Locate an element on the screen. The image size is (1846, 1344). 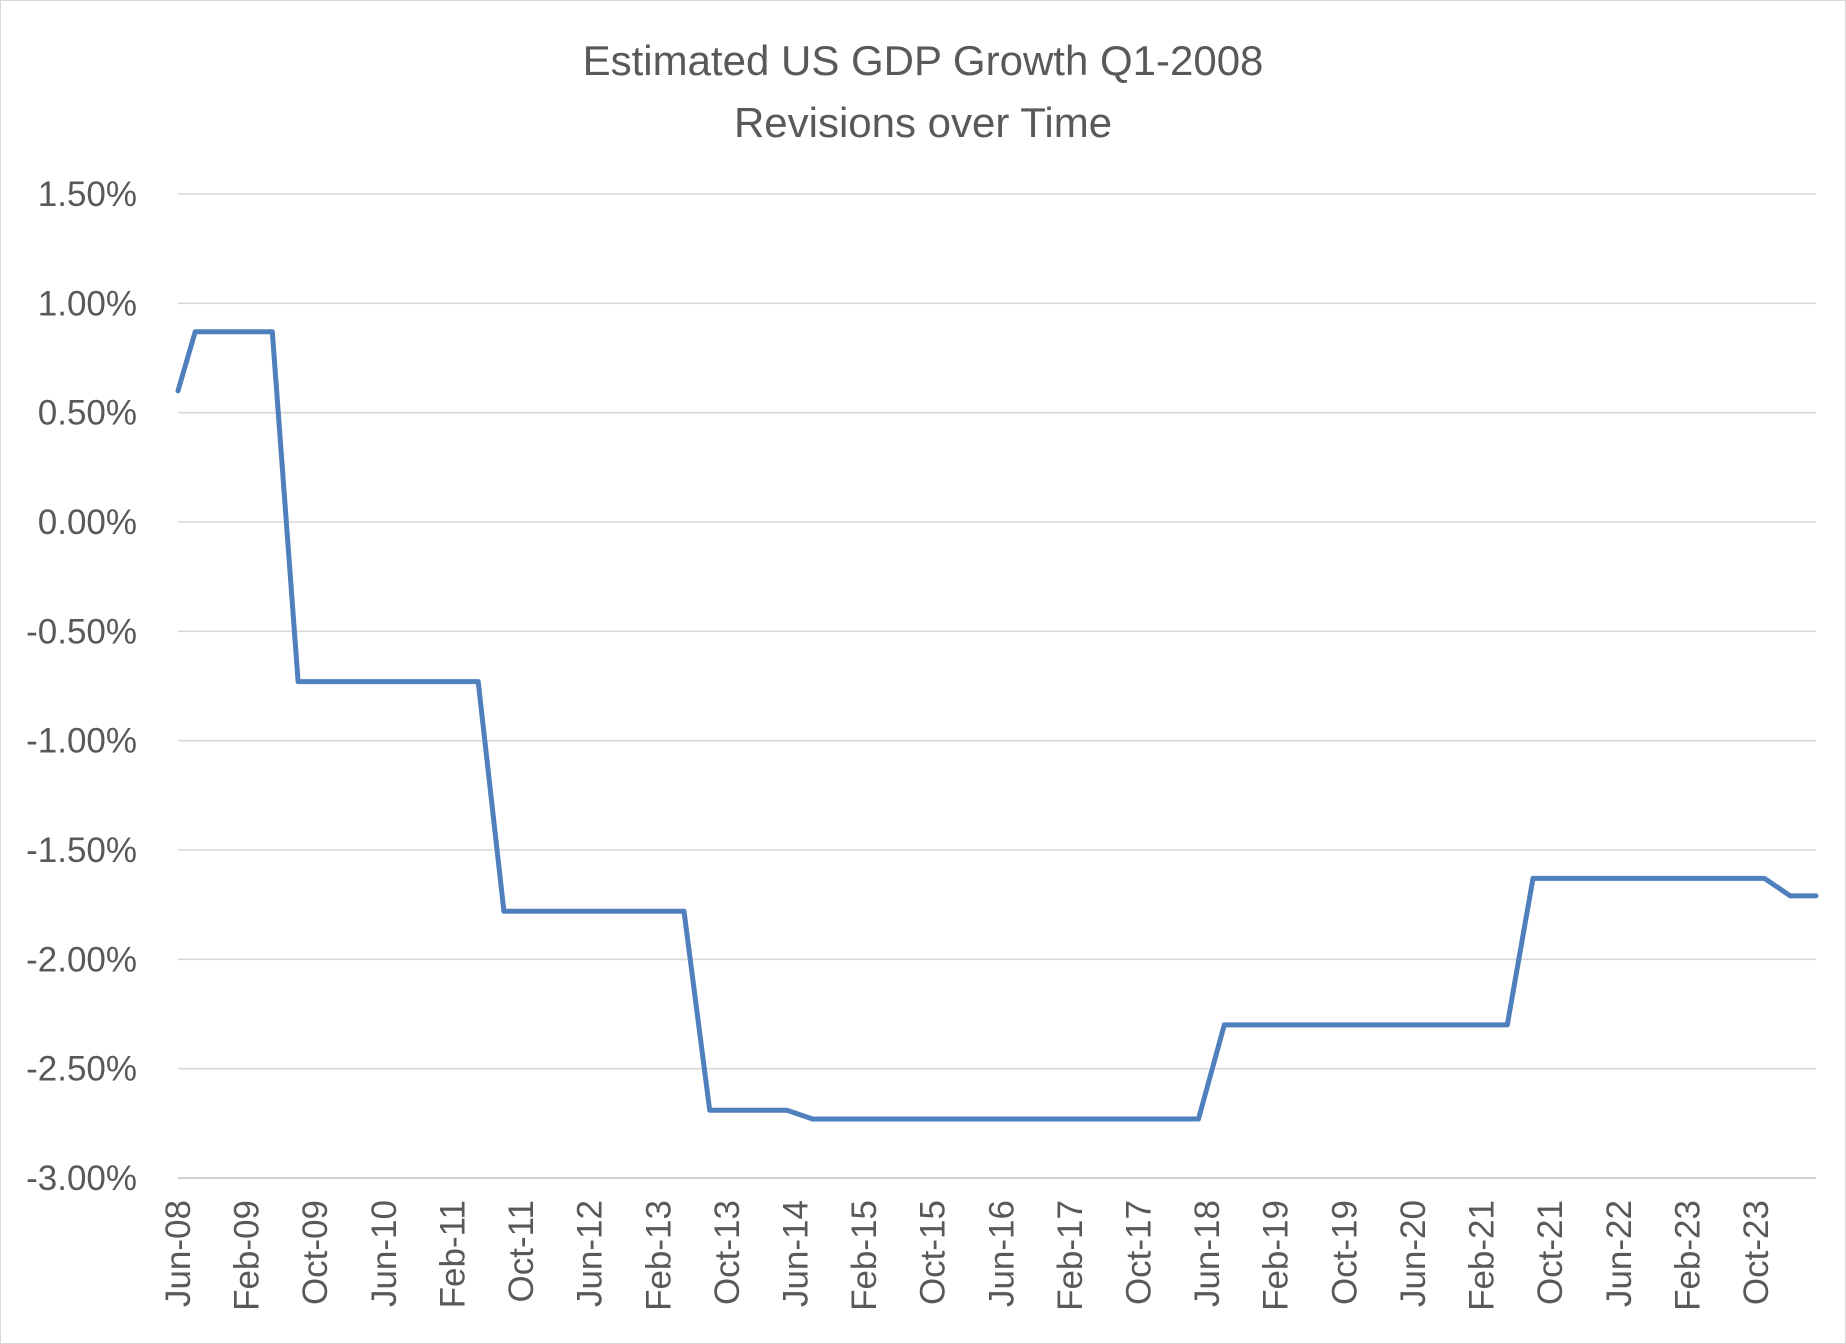
x-tick-label: Feb-19 is located at coordinates (1276, 1255).